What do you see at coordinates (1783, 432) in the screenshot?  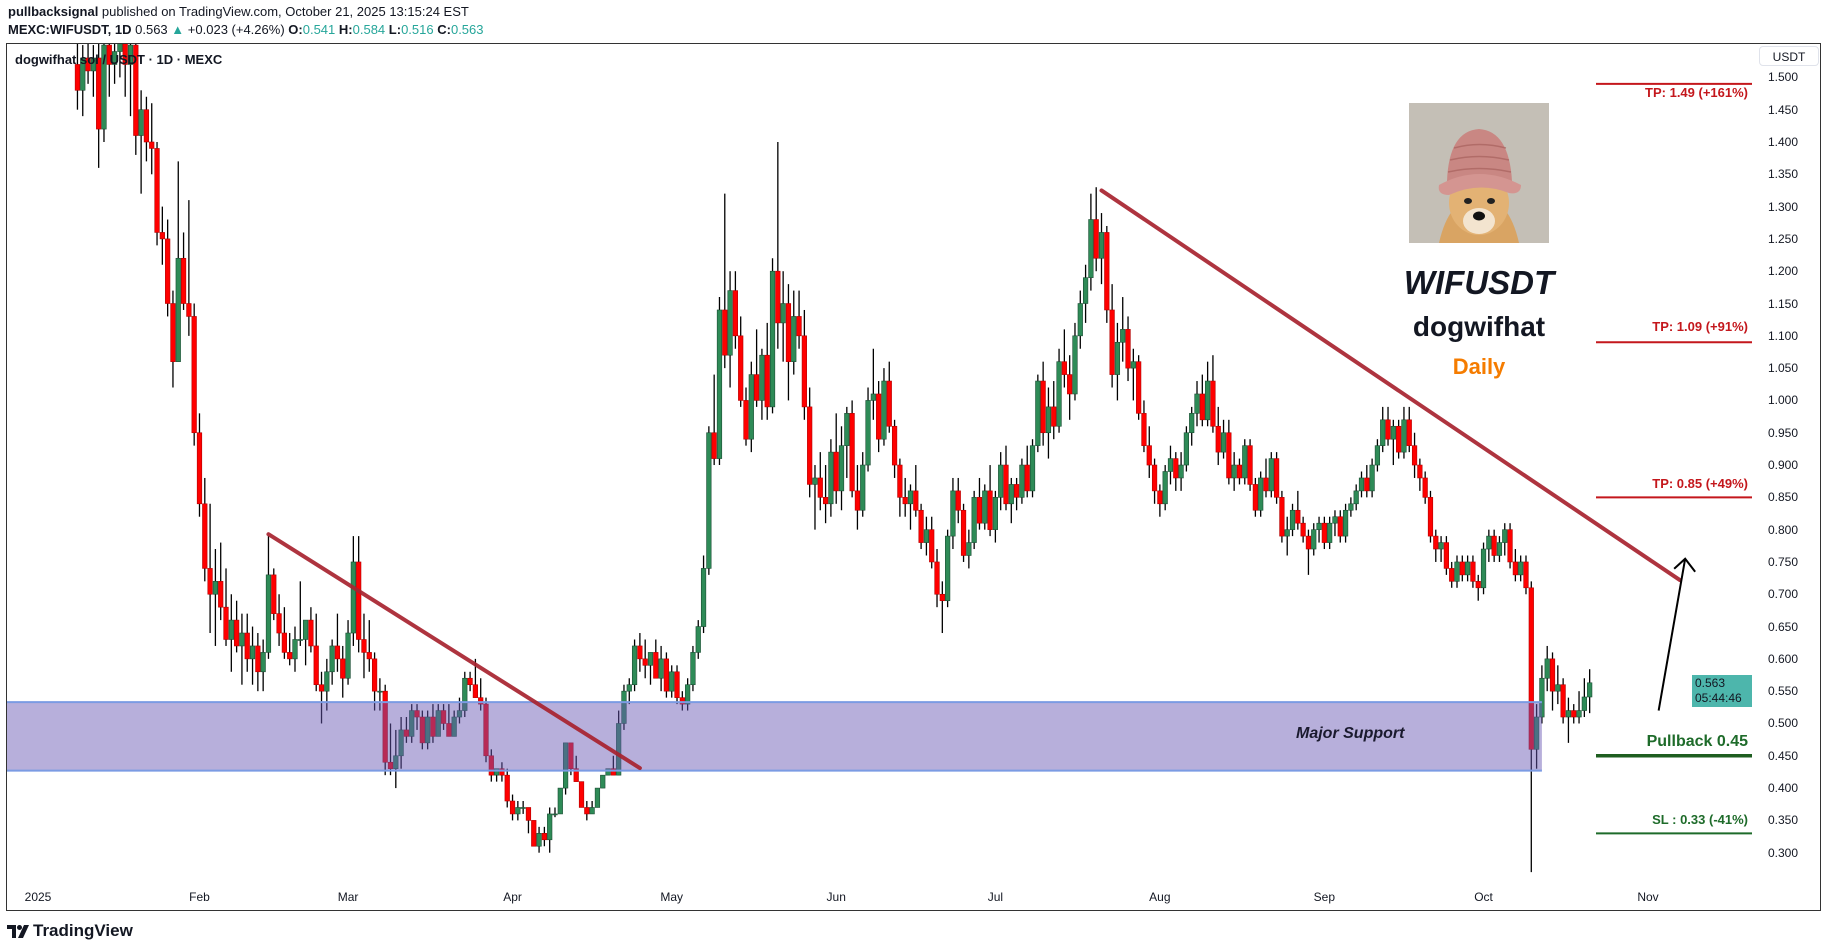 I see `price-tick: 0.950` at bounding box center [1783, 432].